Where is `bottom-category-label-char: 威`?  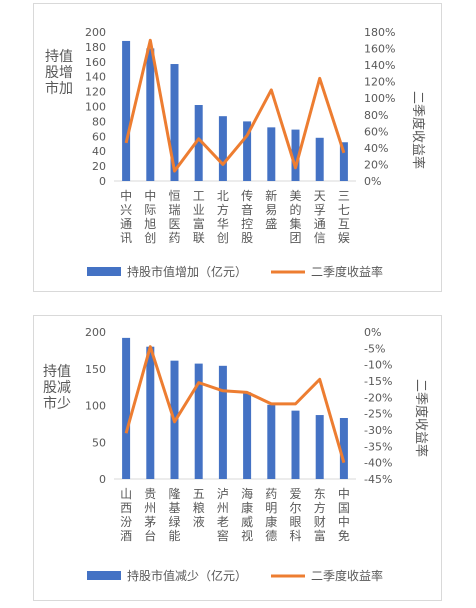
bottom-category-label-char: 威 is located at coordinates (247, 522).